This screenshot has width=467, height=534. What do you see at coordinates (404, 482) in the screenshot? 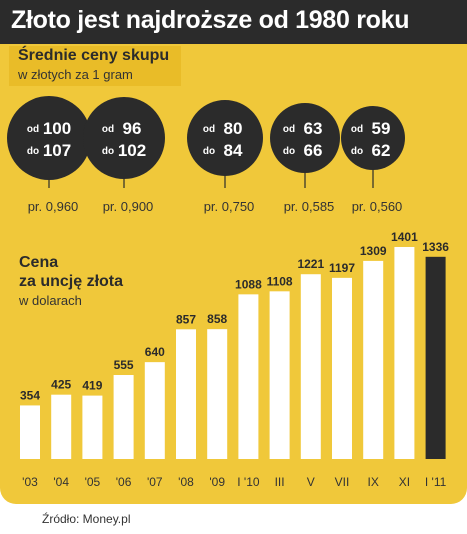
I see `x-tick-label: XI` at bounding box center [404, 482].